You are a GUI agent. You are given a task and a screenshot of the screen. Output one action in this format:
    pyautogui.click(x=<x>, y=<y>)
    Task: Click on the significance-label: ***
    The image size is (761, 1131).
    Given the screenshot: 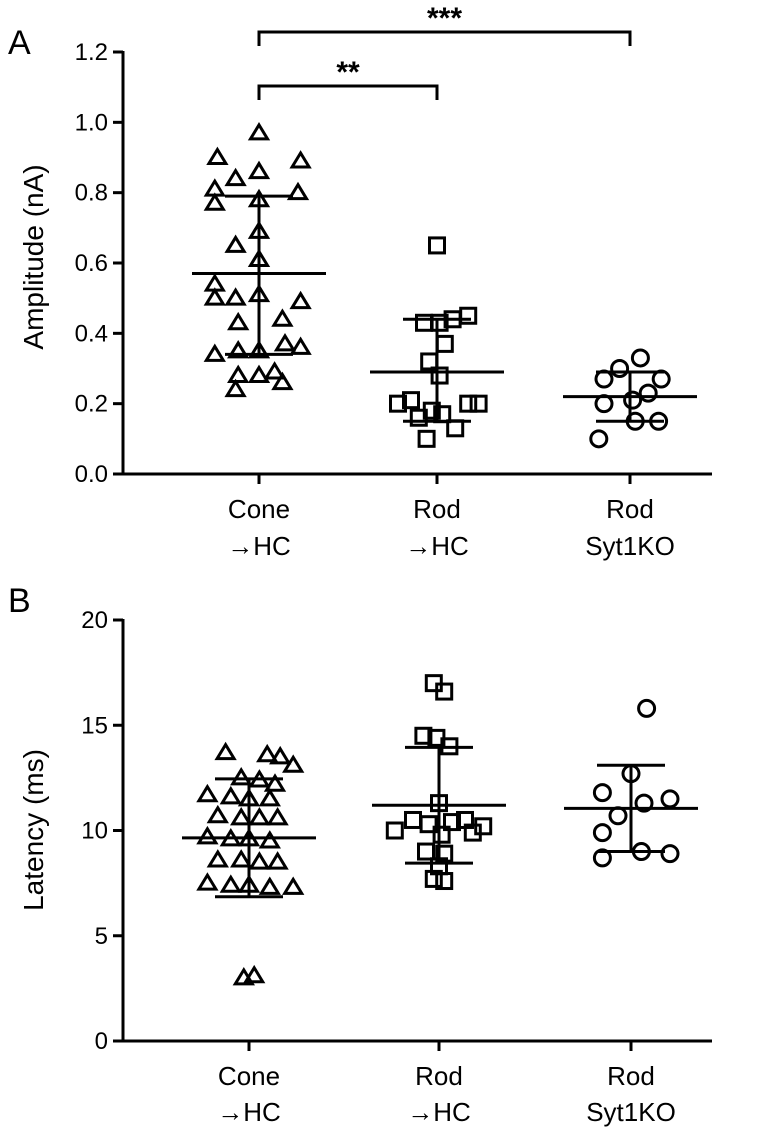 What is the action you would take?
    pyautogui.click(x=444, y=18)
    